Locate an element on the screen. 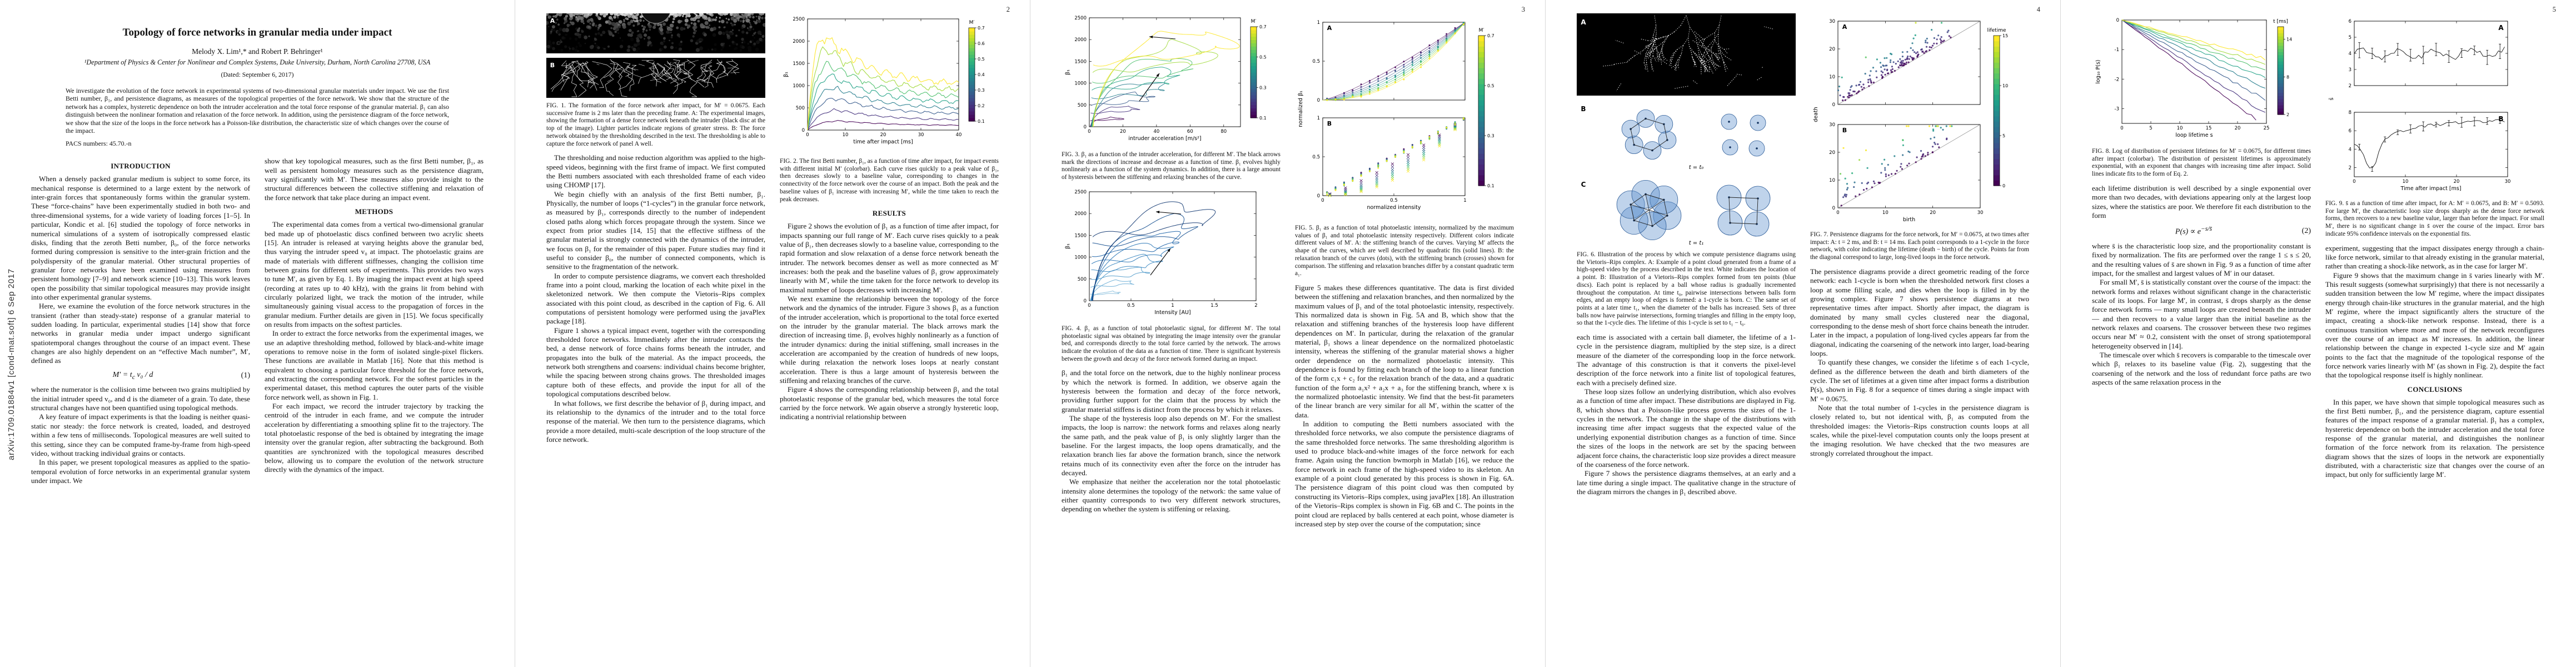 The width and height of the screenshot is (2576, 667). svg-text: lifetime is located at coordinates (1996, 30).